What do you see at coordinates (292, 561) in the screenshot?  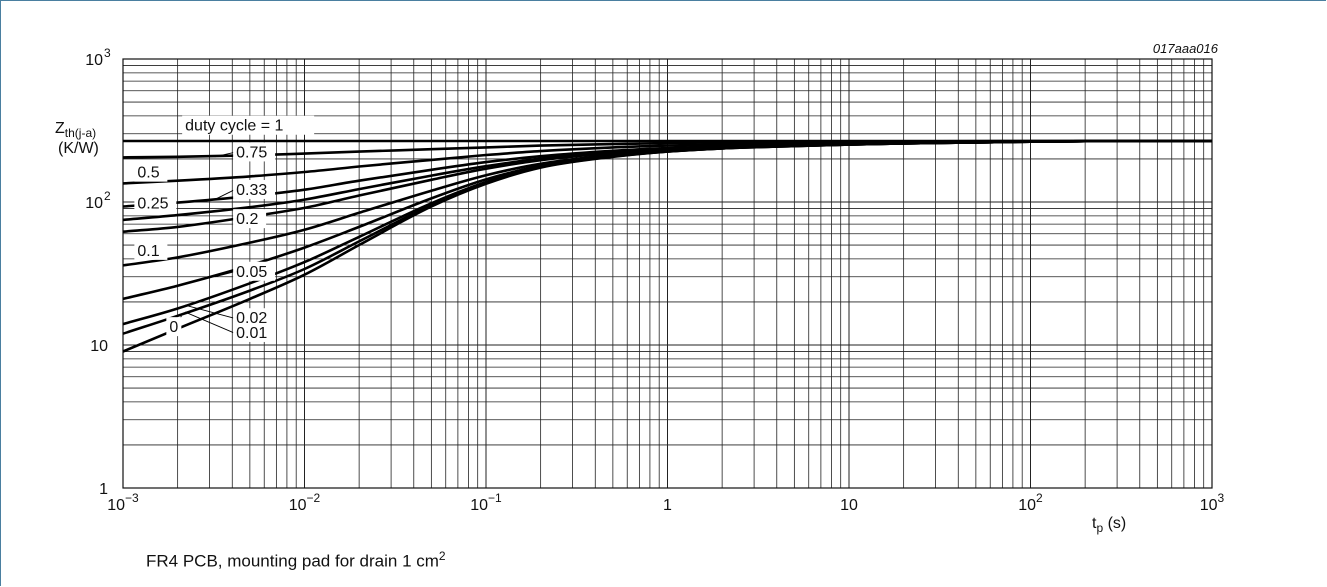 I see `caption-text: FR4 PCB, mounting pad for drain 1 cm` at bounding box center [292, 561].